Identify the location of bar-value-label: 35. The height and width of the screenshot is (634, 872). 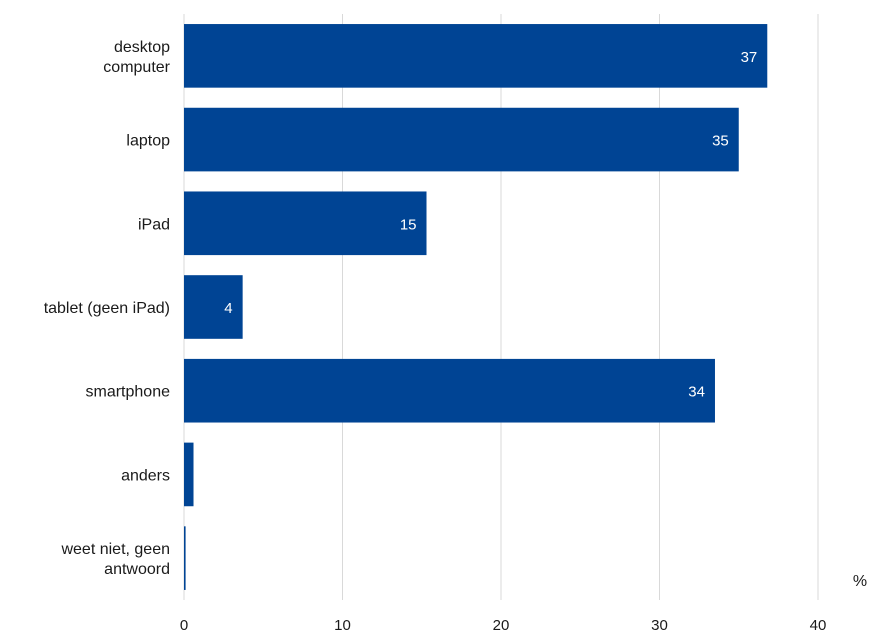
(720, 141).